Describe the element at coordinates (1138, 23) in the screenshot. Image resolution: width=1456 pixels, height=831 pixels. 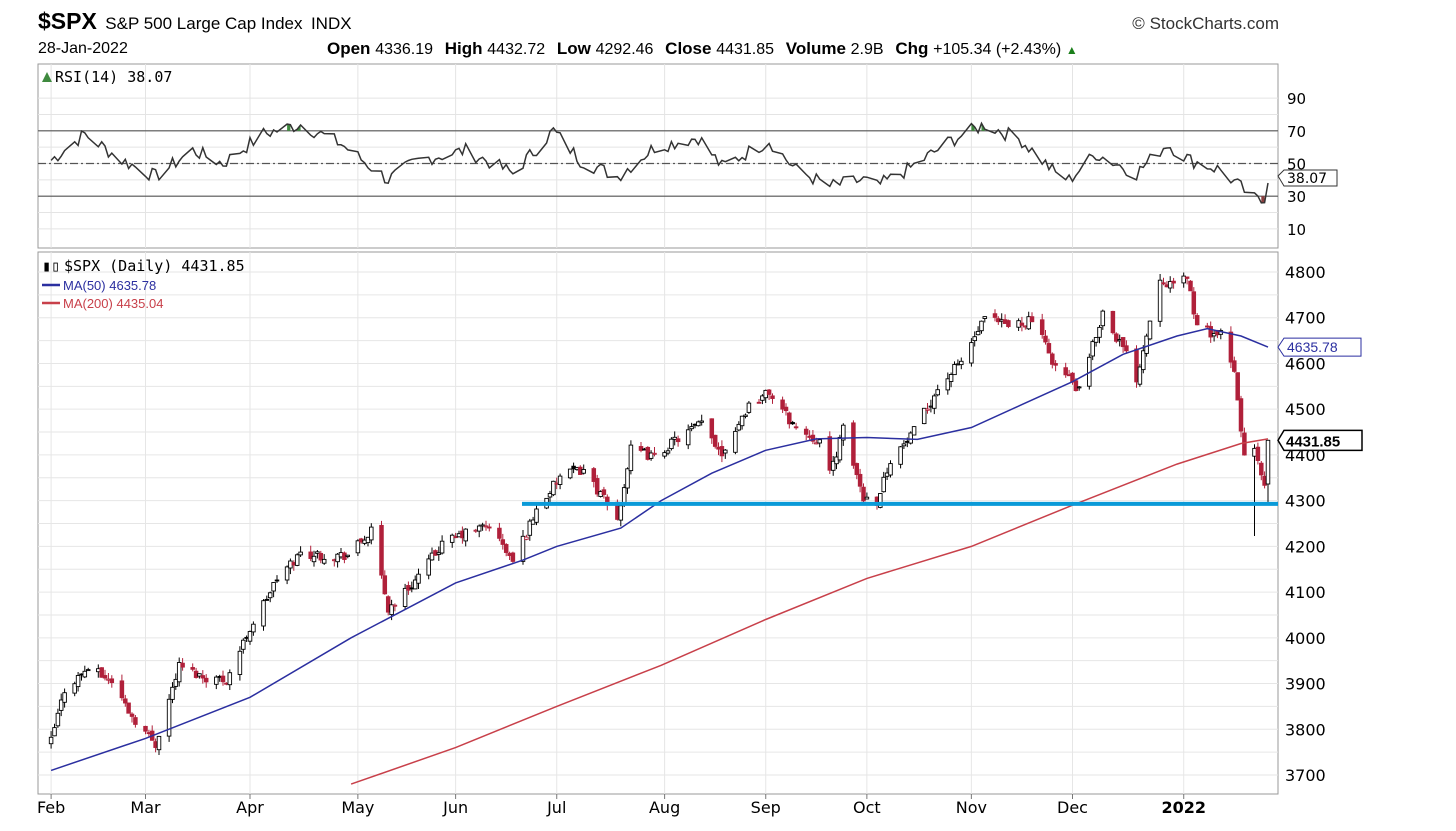
I see `copyright-icon: ©` at that location.